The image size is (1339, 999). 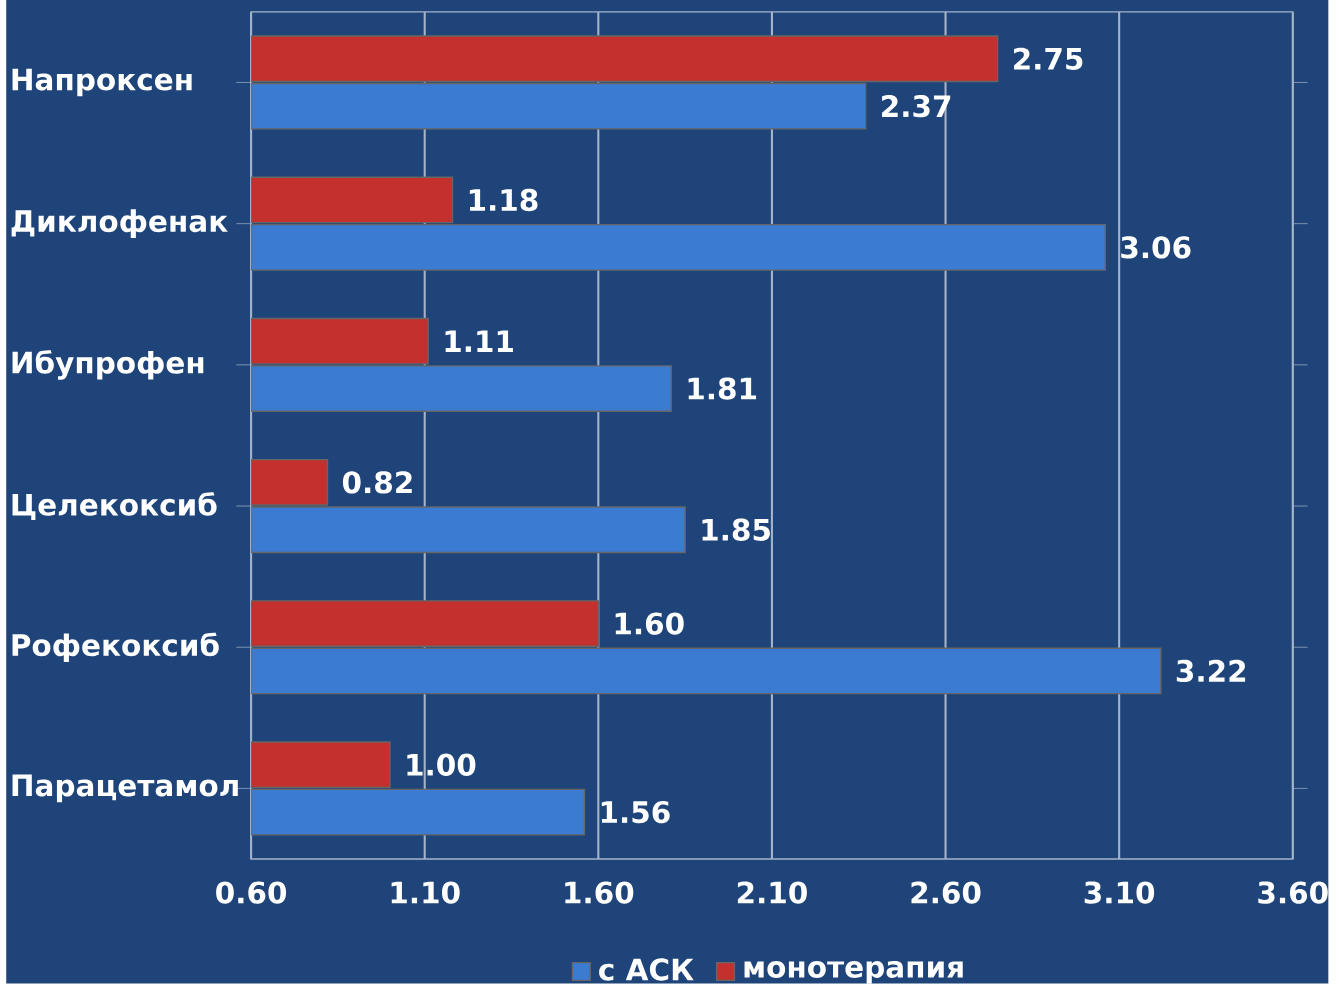 What do you see at coordinates (646, 969) in the screenshot?
I see `legend-label: с АСК` at bounding box center [646, 969].